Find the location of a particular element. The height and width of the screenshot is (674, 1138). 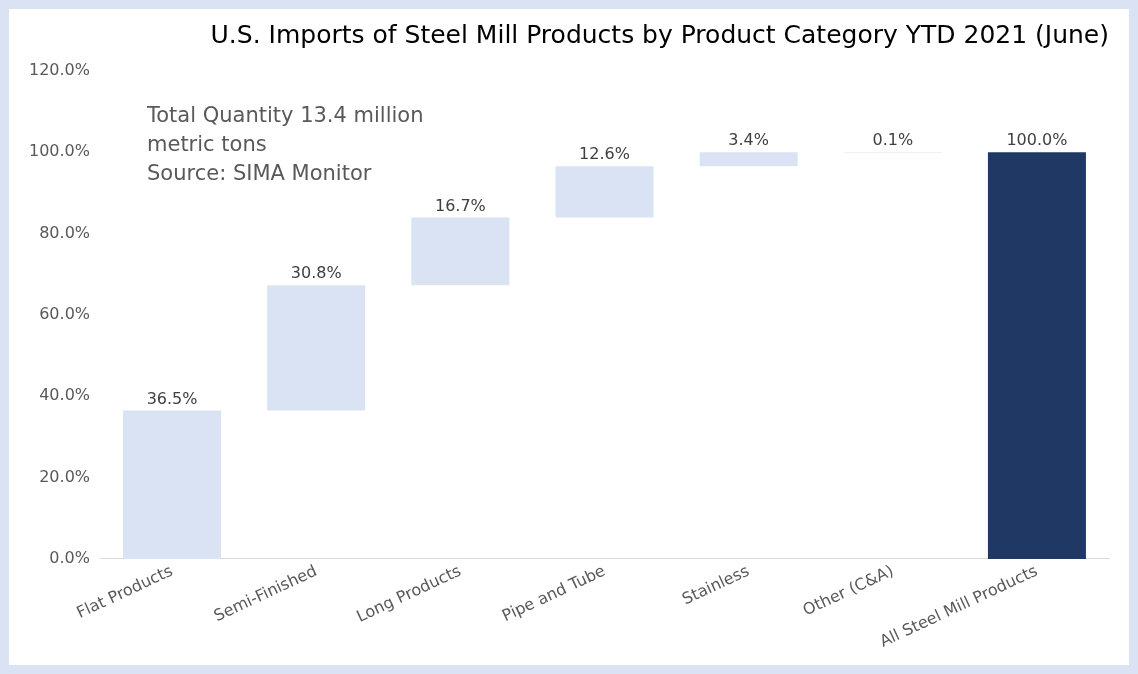

y-tick-label: 40.0% is located at coordinates (65, 395).